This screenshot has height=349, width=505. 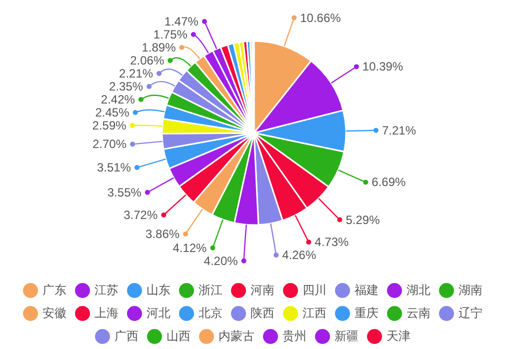 What do you see at coordinates (126, 87) in the screenshot?
I see `data-label: 2.35%` at bounding box center [126, 87].